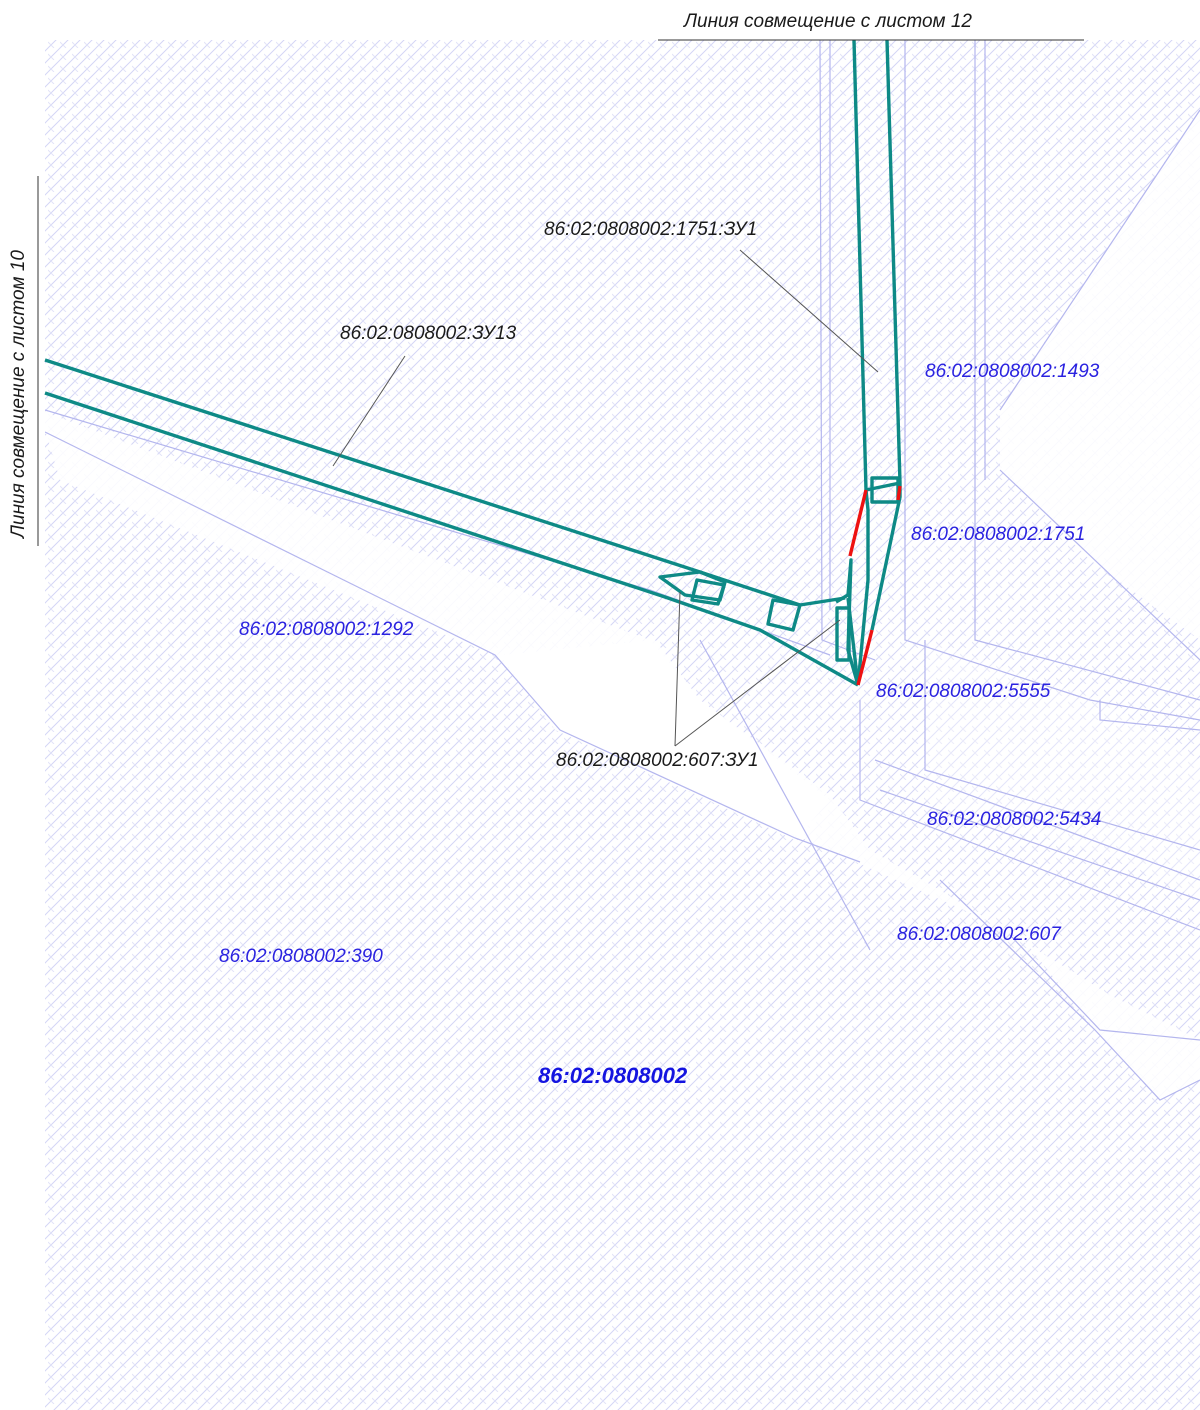  I want to click on parcel-label-5555: 86:02:0808002:5555, so click(963, 691).